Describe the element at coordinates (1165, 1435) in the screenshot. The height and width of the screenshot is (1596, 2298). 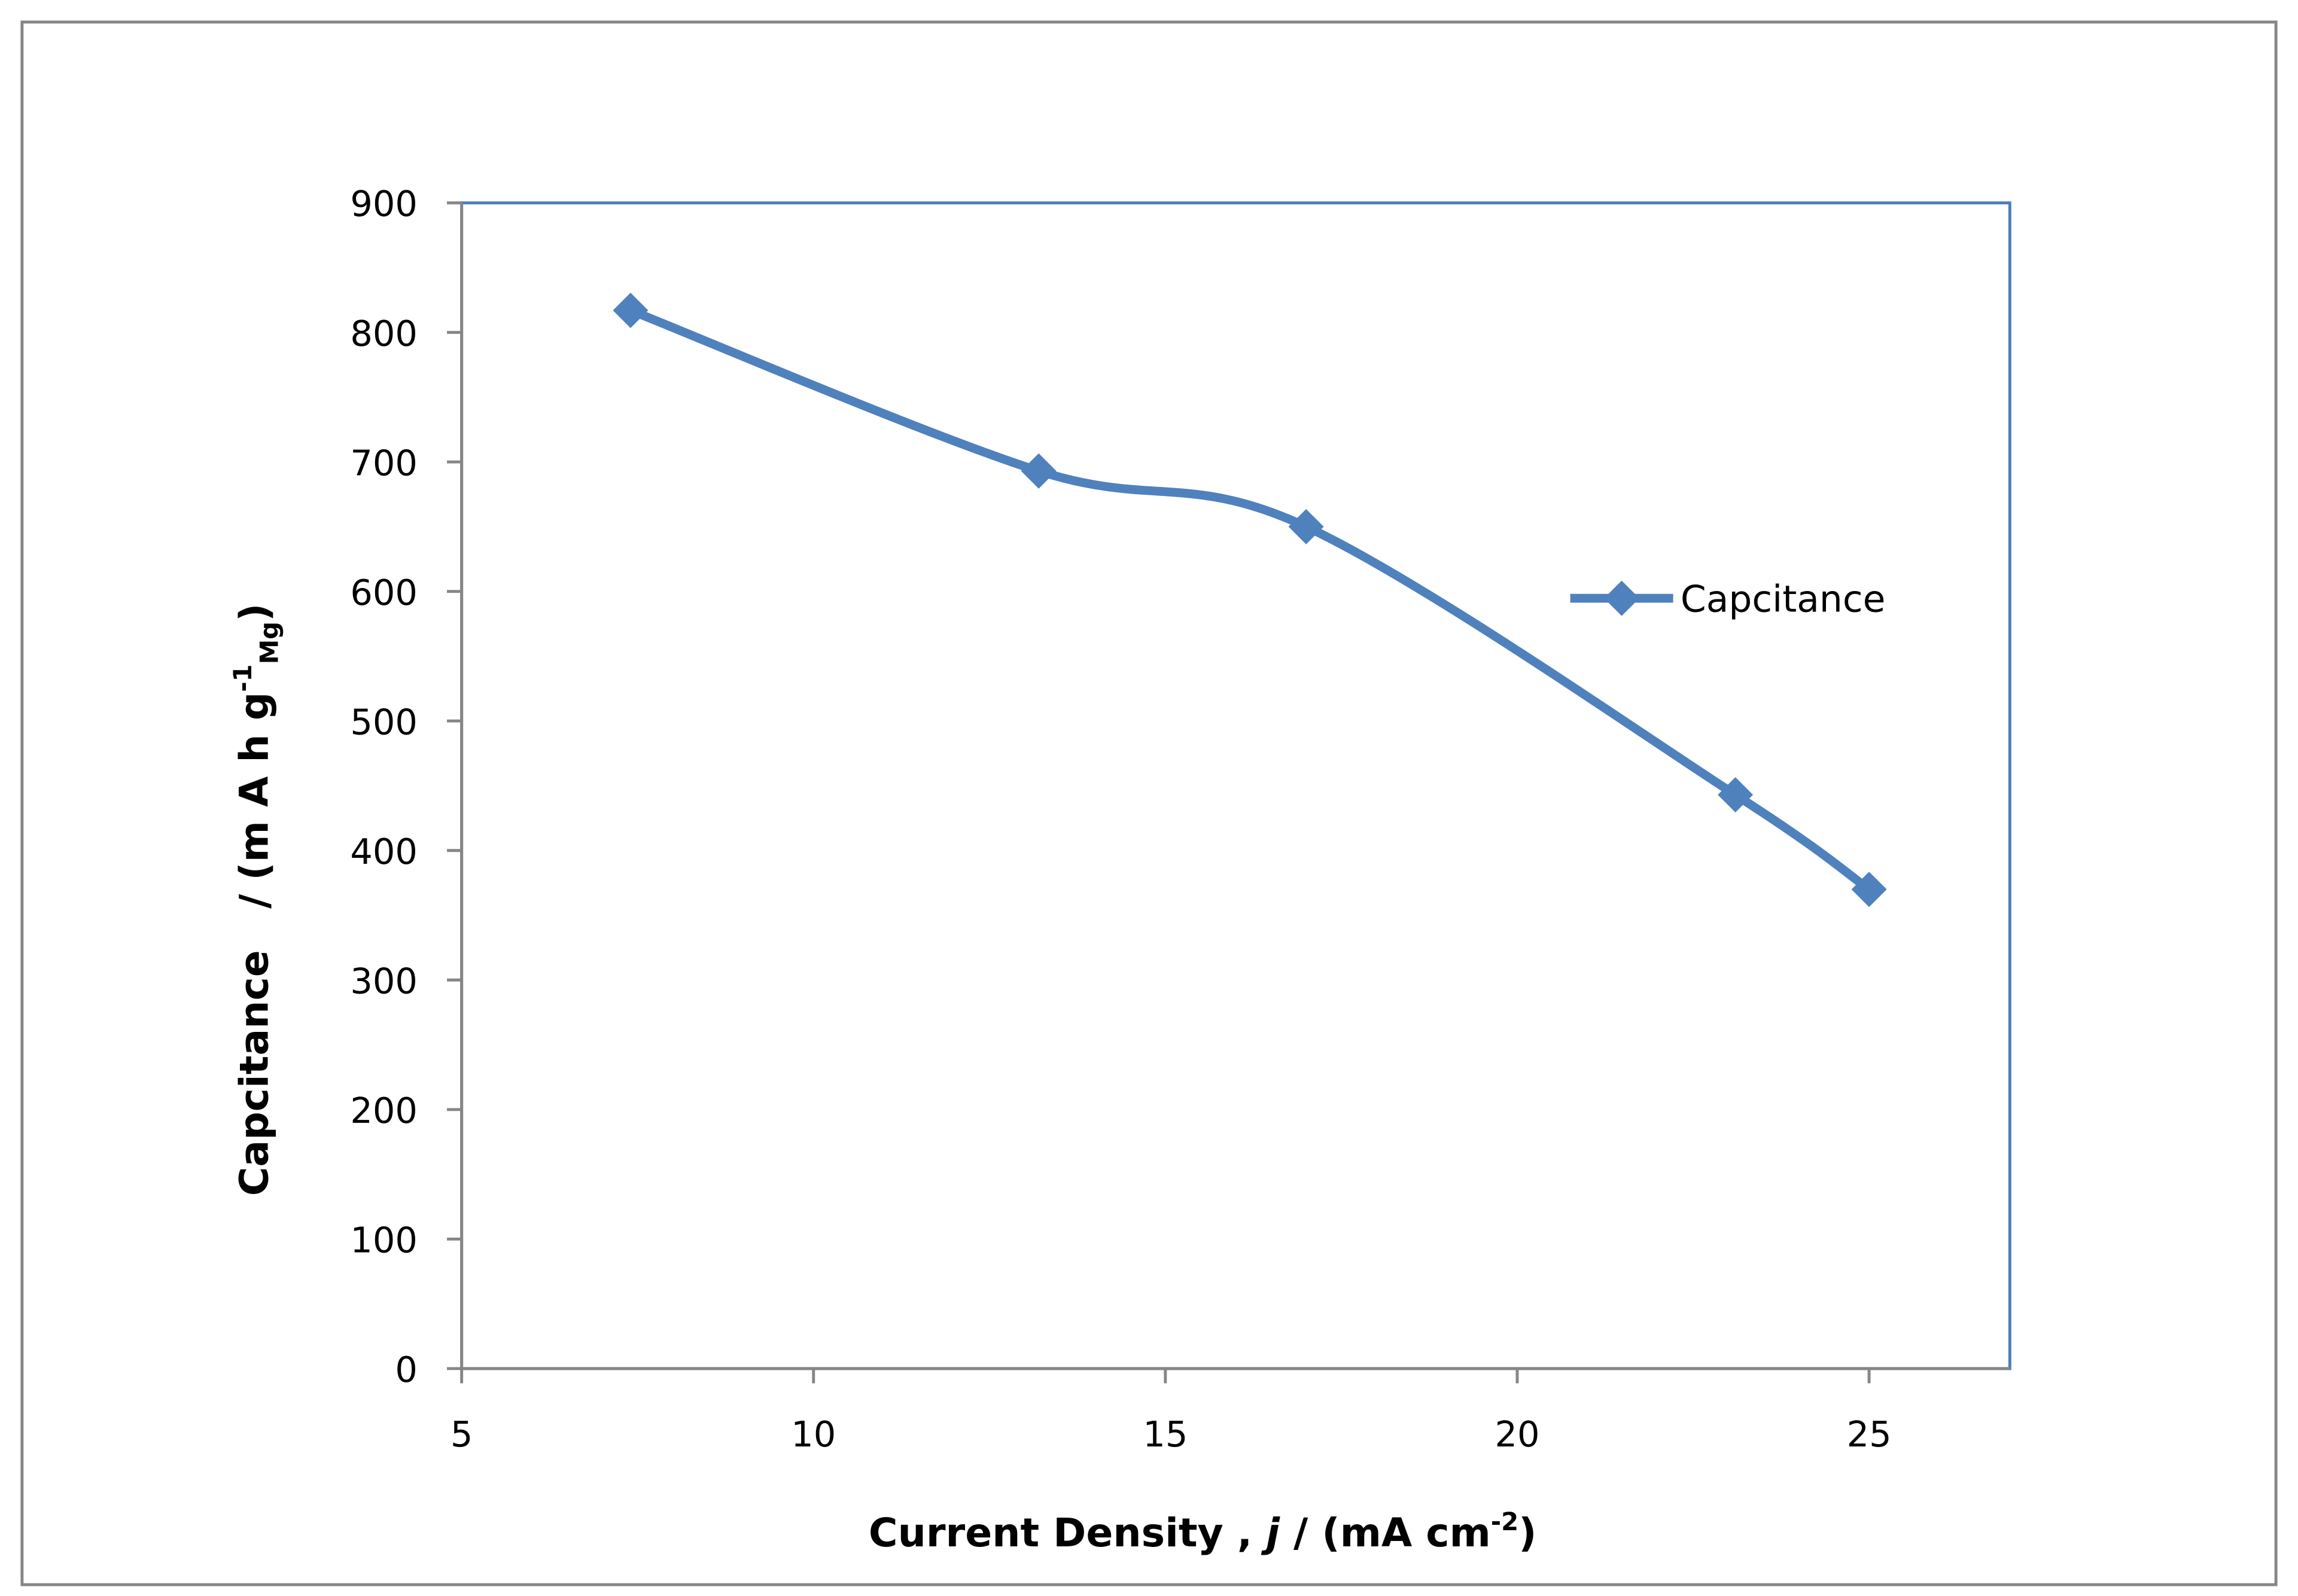
I see `x-tick-label: 15` at that location.